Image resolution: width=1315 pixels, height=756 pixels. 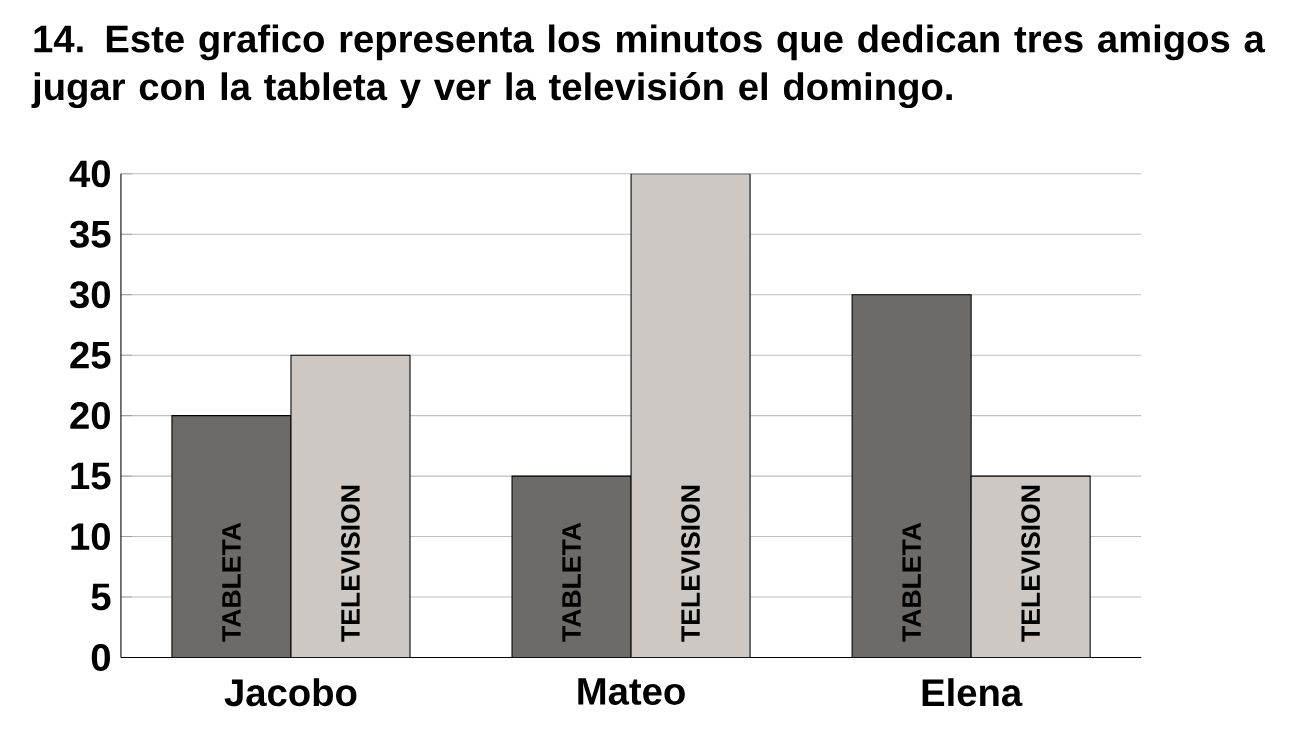 What do you see at coordinates (89, 295) in the screenshot?
I see `y-tick-label: 30` at bounding box center [89, 295].